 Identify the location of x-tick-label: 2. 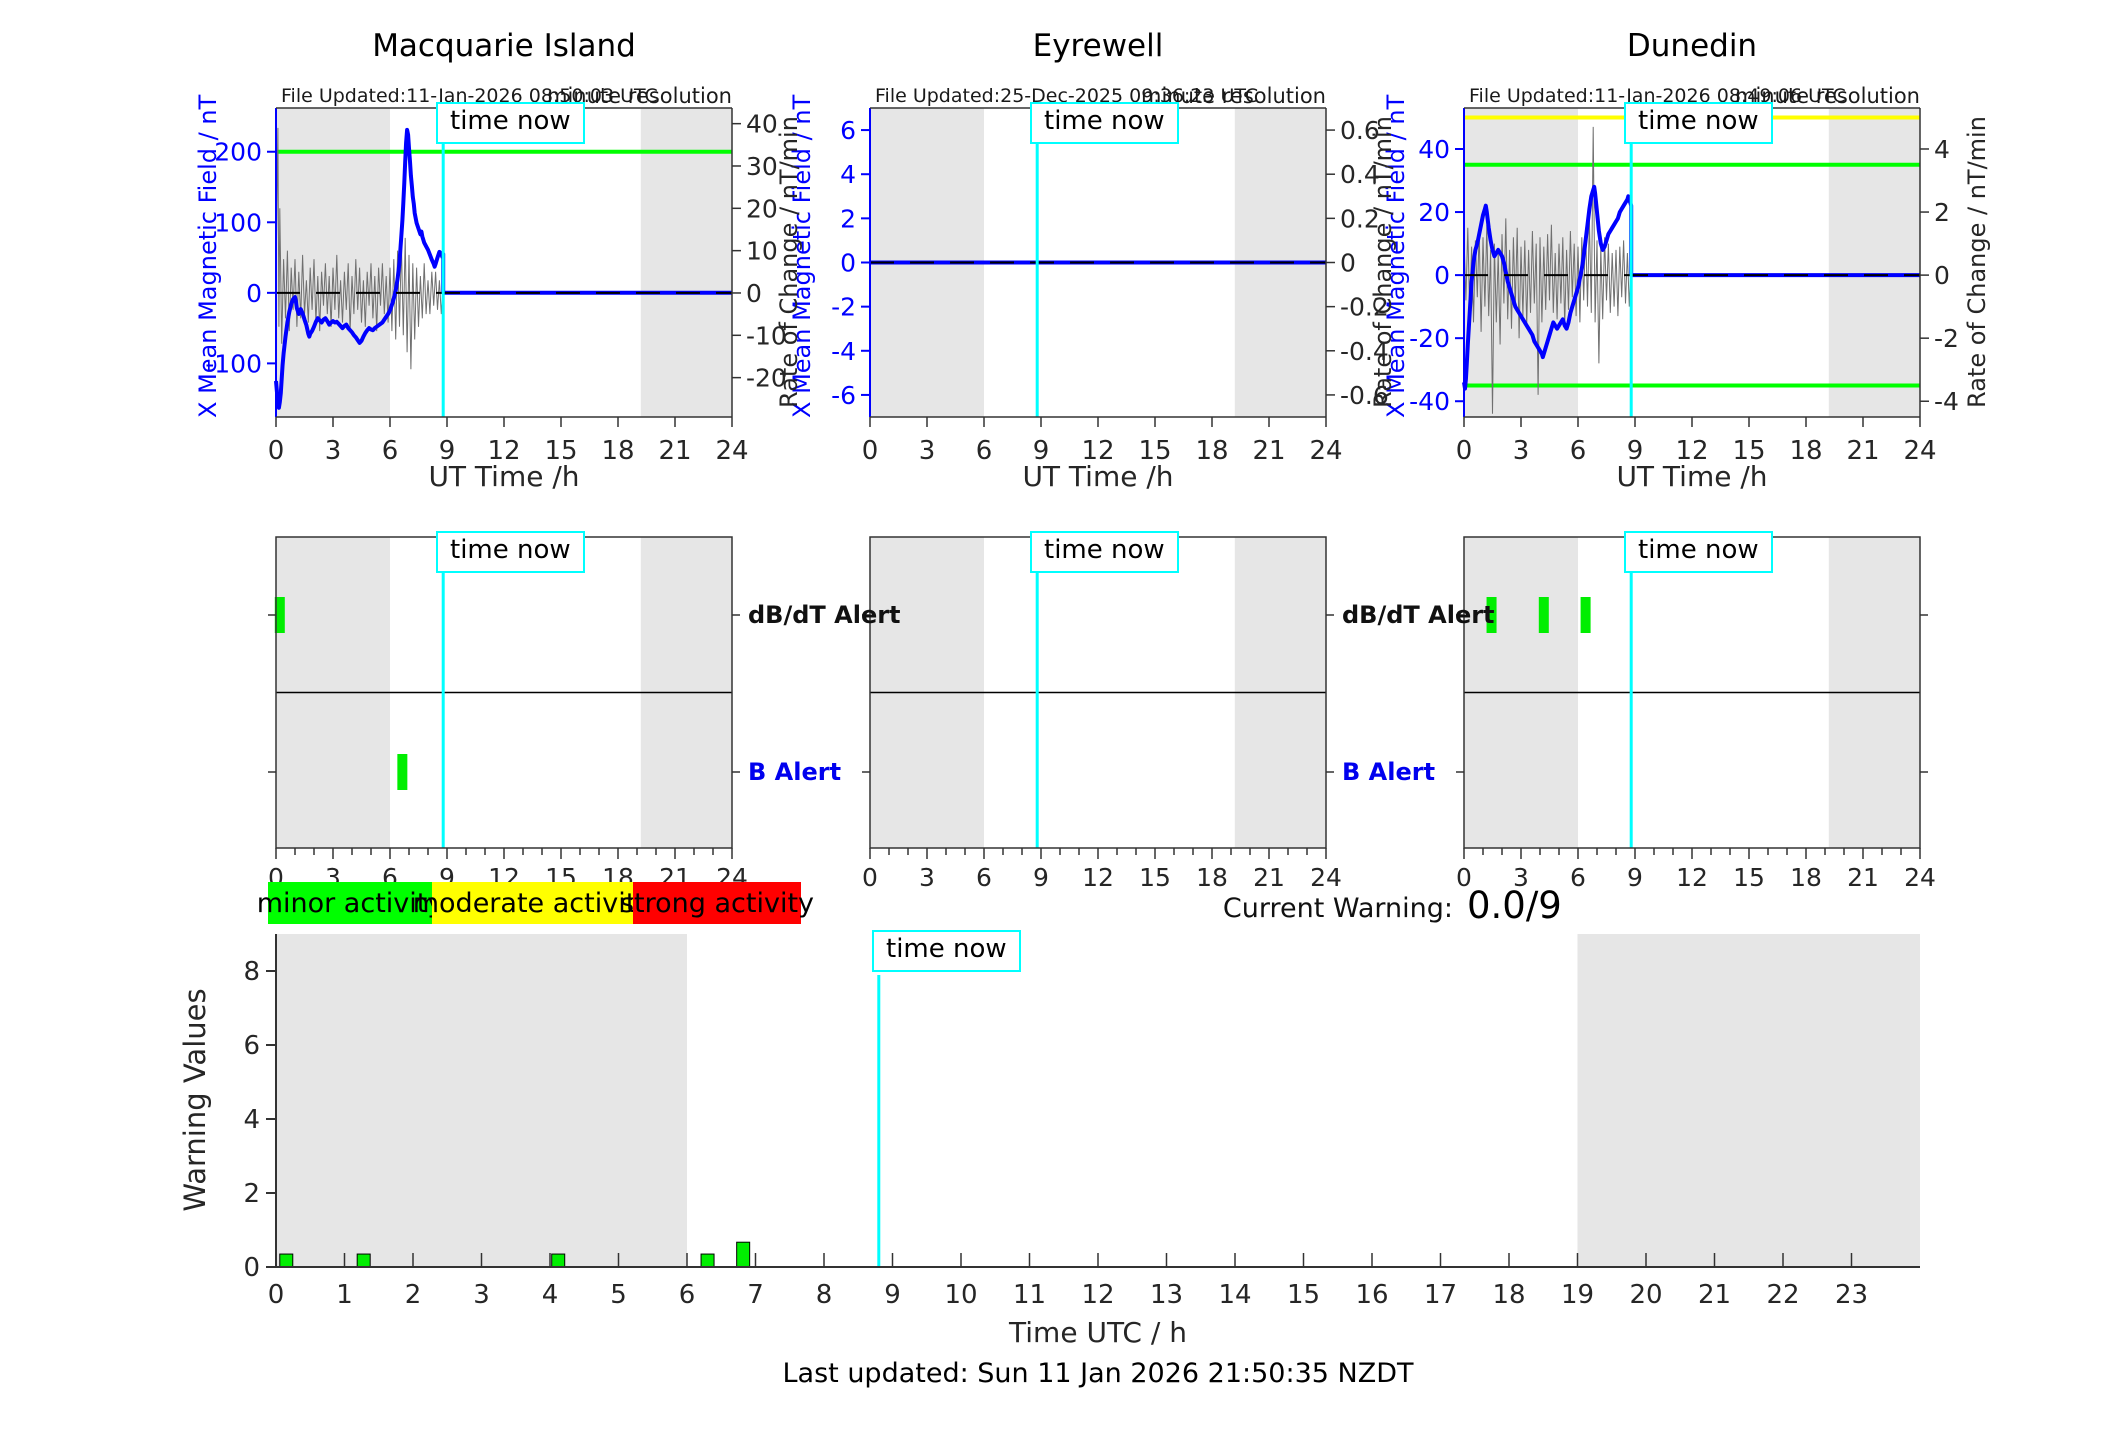
(413, 1295).